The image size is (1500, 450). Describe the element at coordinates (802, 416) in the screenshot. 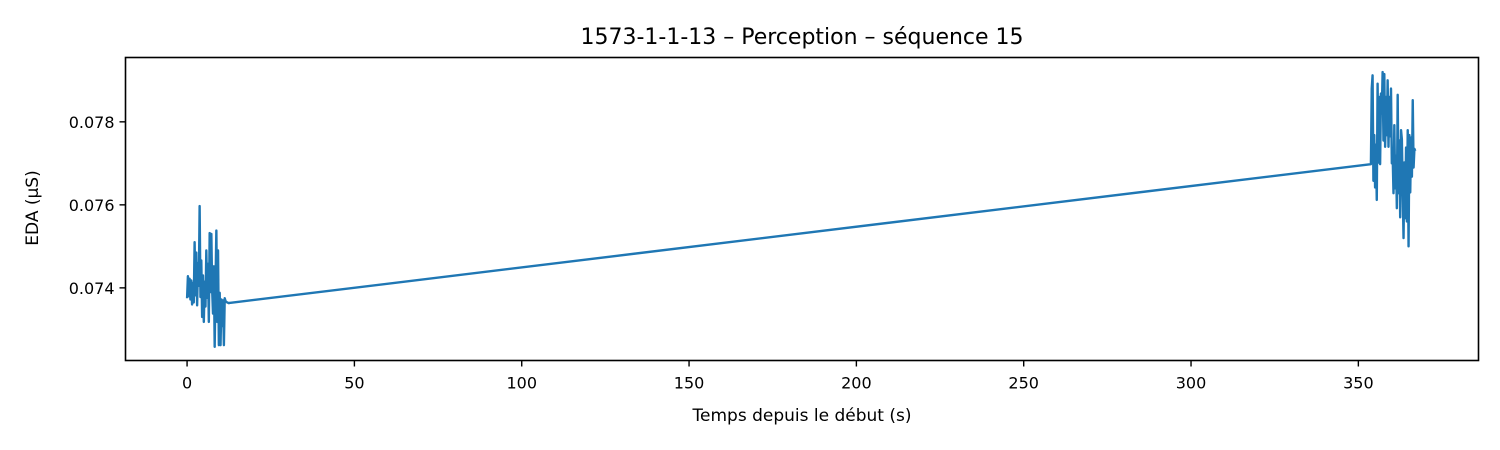

I see `x-axis-label: Temps depuis le début (s)` at that location.